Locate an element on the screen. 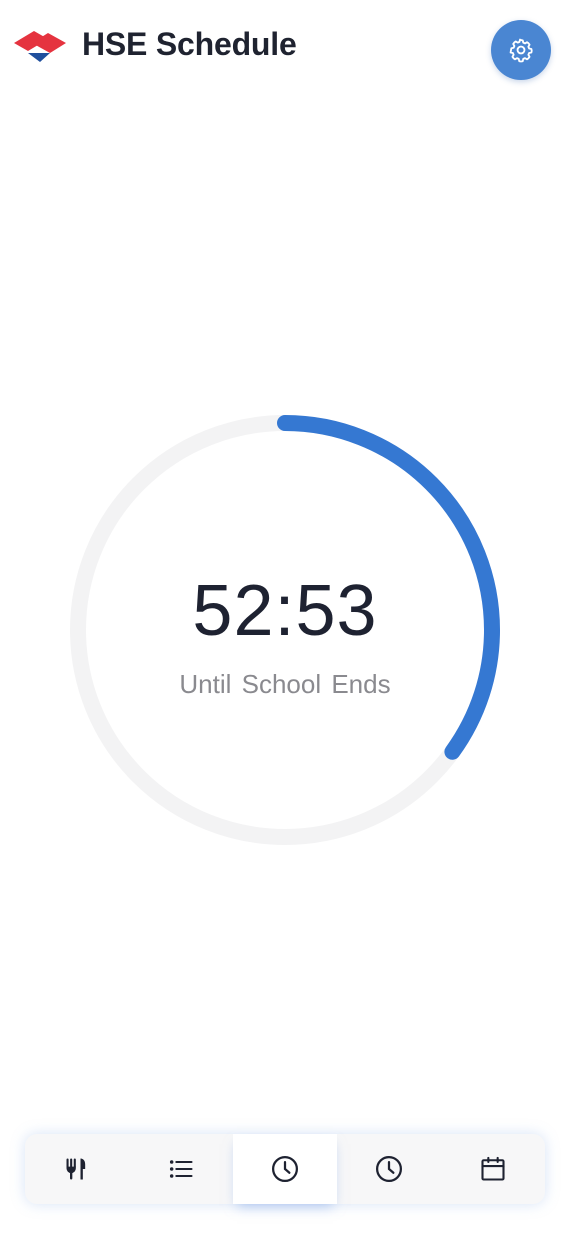 The width and height of the screenshot is (570, 1244). hse-logo-icon is located at coordinates (40, 47).